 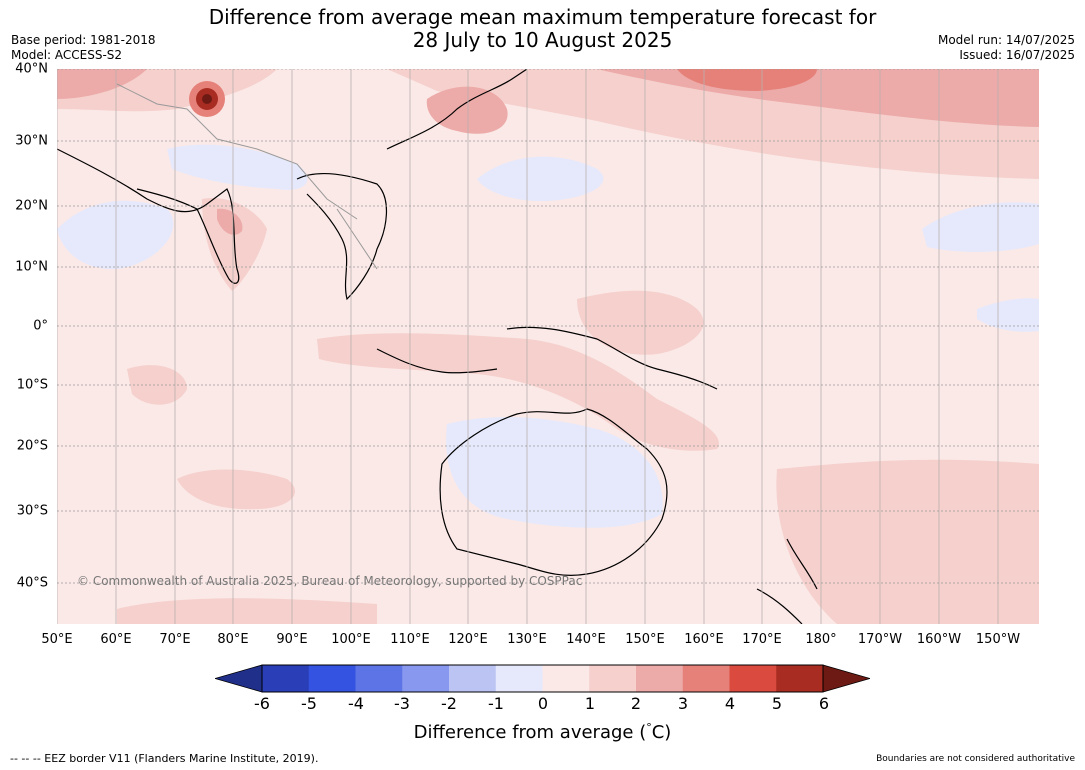 What do you see at coordinates (554, 472) in the screenshot?
I see `cool-region-australia` at bounding box center [554, 472].